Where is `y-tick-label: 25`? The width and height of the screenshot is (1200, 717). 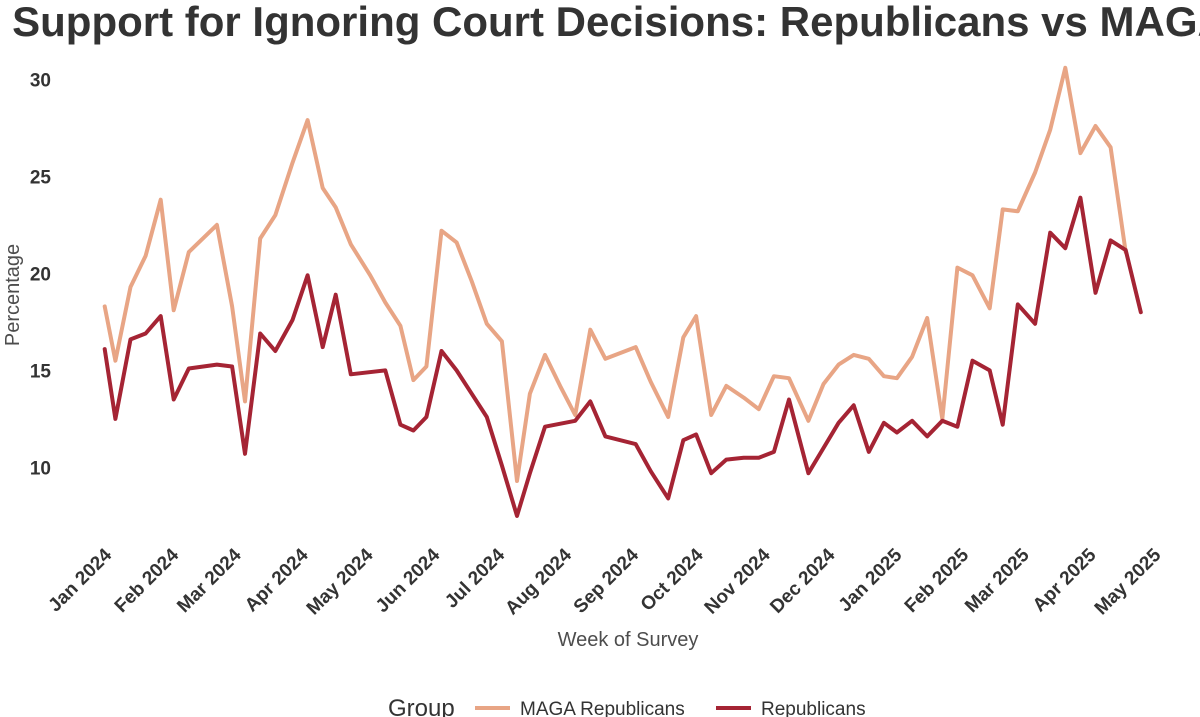
y-tick-label: 25 is located at coordinates (41, 177).